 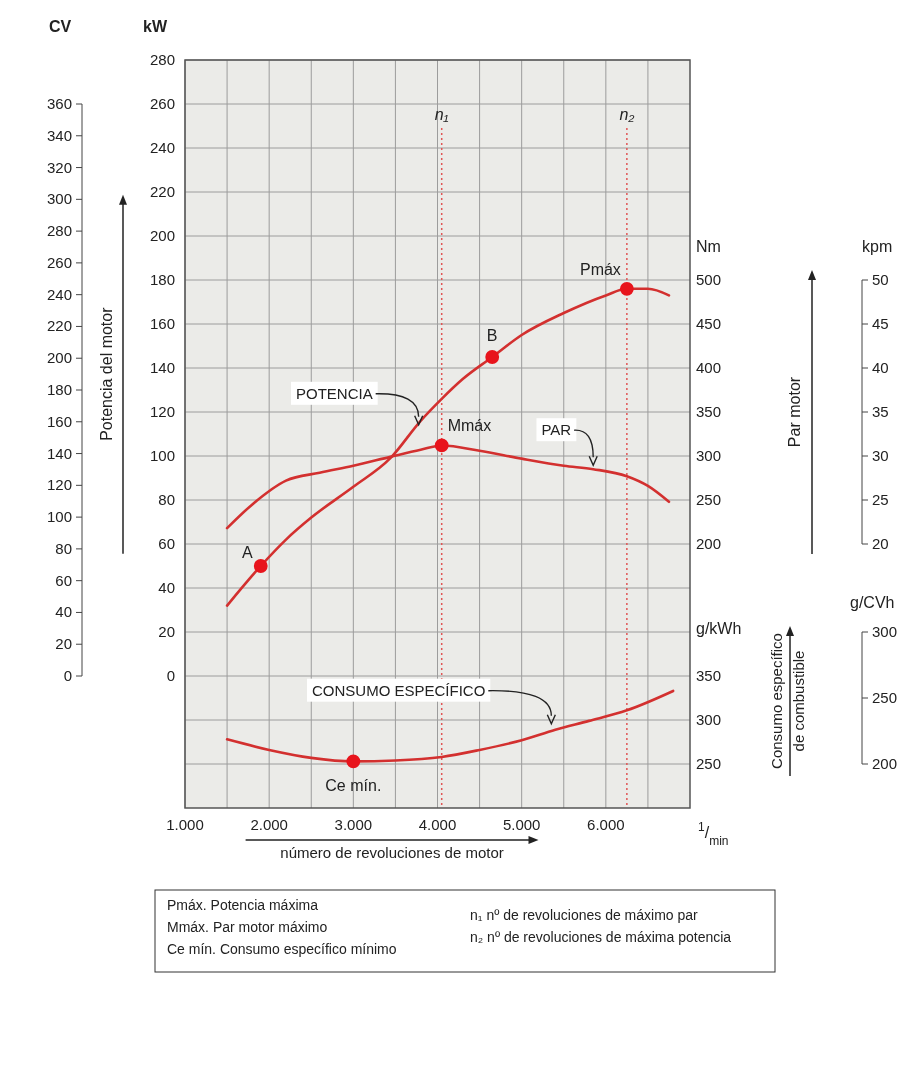 I want to click on y-tick-label: 120, so click(x=162, y=411).